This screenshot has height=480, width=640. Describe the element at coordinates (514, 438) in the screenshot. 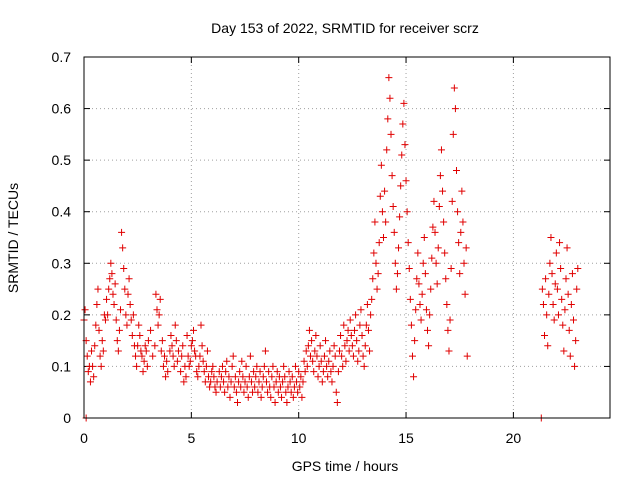

I see `x-tick-label: 20` at that location.